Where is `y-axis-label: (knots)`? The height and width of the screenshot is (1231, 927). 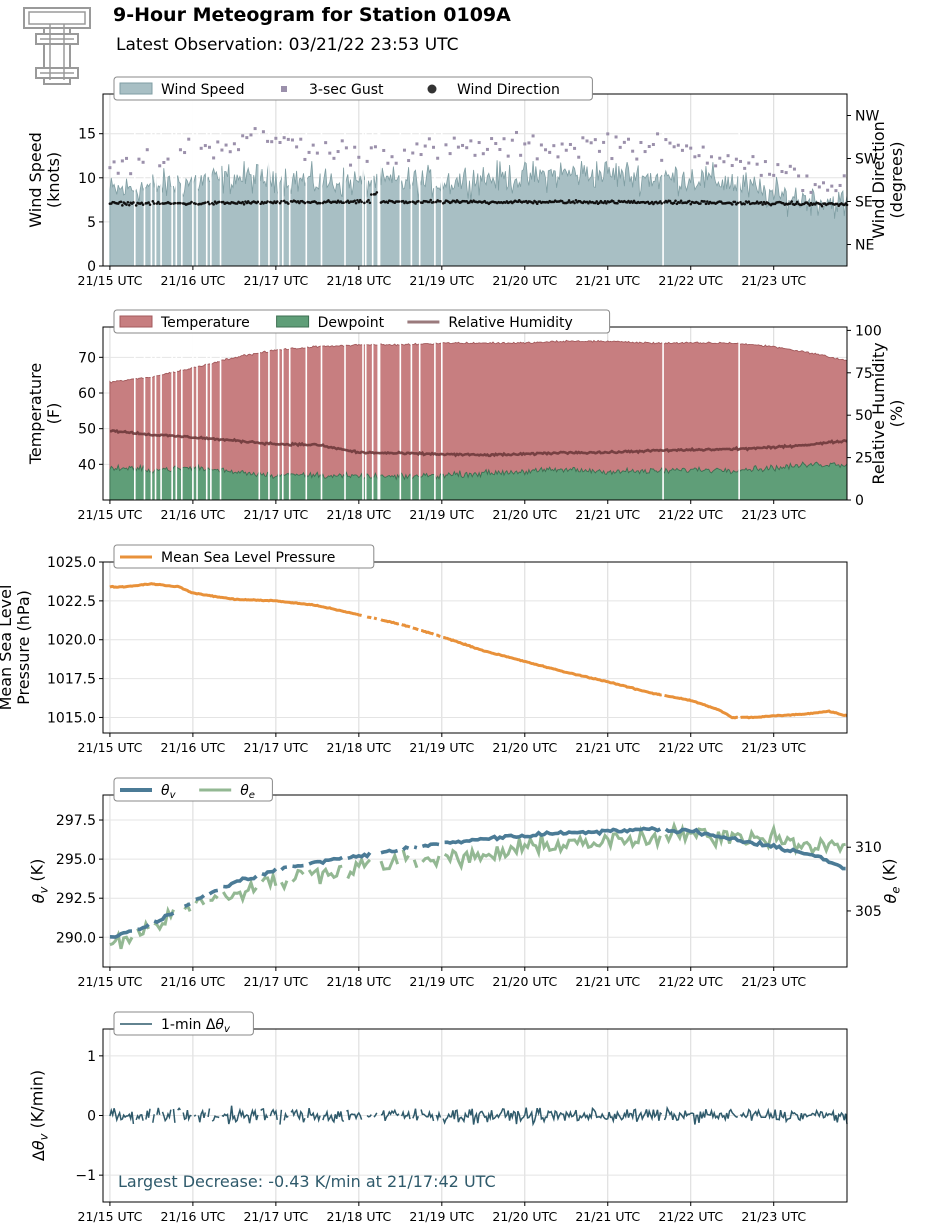
y-axis-label: (knots) is located at coordinates (53, 180).